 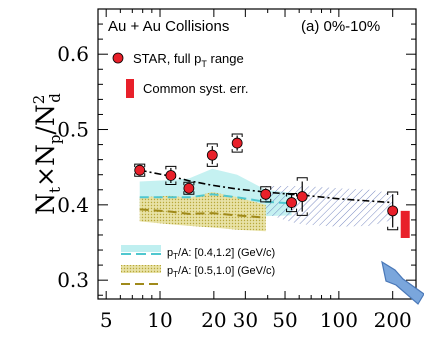 I want to click on arrow-shape, so click(x=402, y=282).